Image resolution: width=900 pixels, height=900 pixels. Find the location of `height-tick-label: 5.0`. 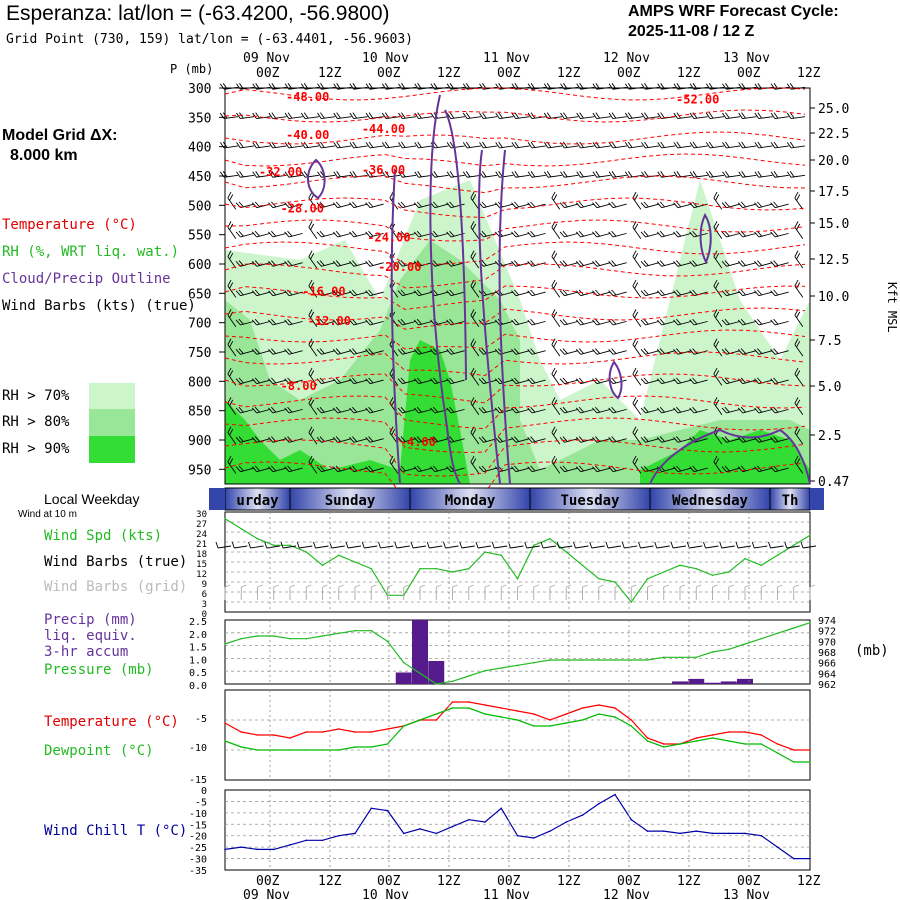

height-tick-label: 5.0 is located at coordinates (829, 387).